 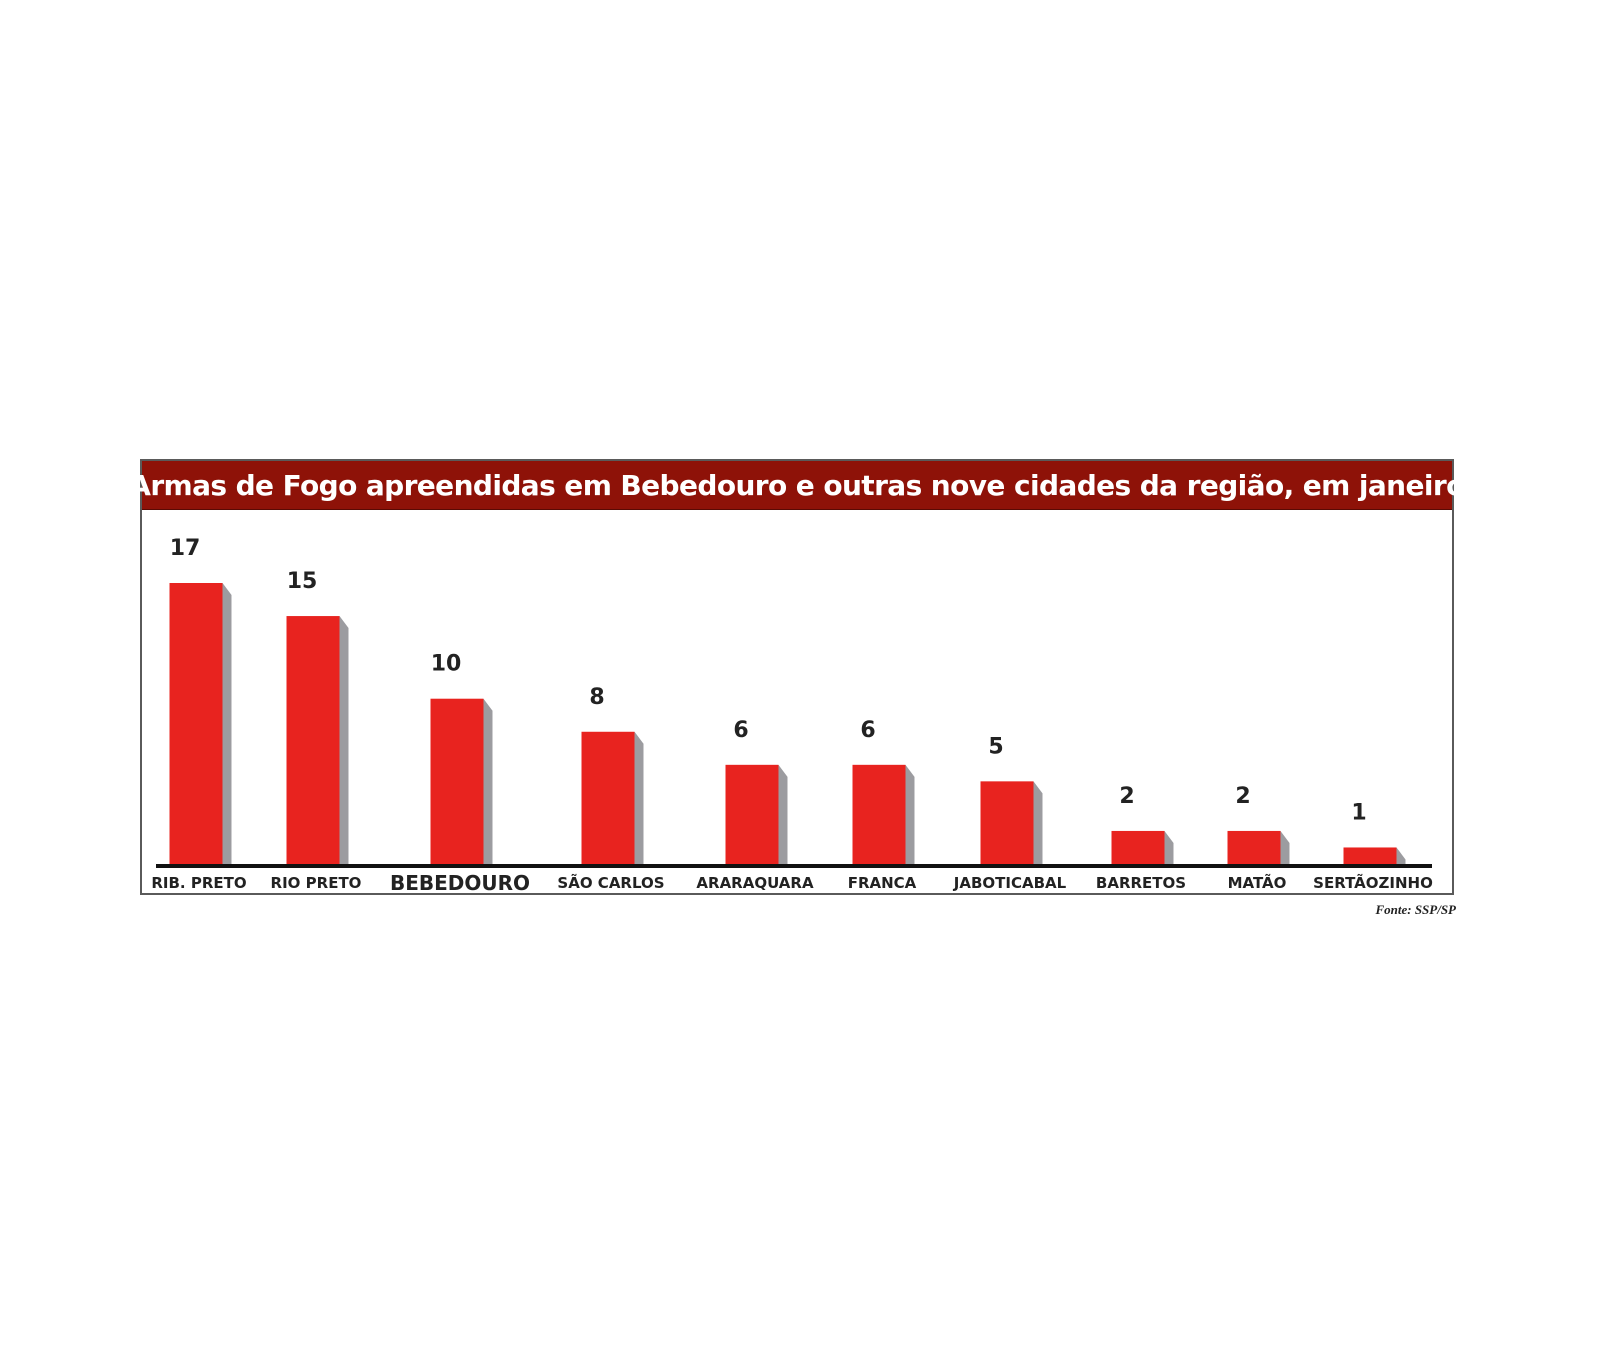 I want to click on category-label: RIO PRETO, so click(x=316, y=883).